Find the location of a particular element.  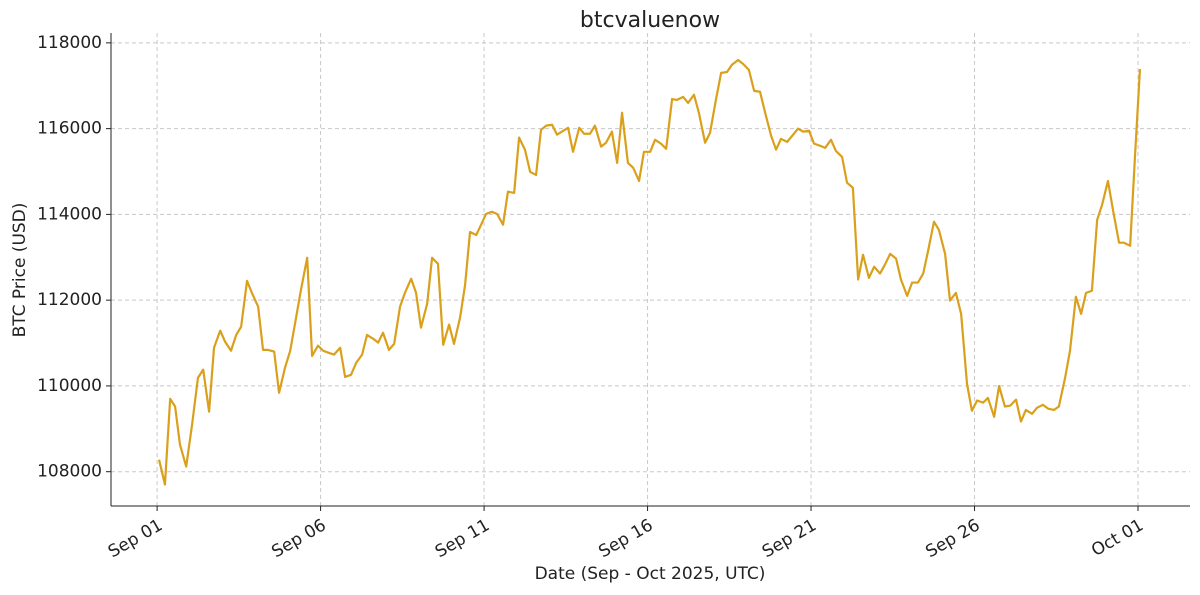

x-tick-label: Sep 11 is located at coordinates (462, 538).